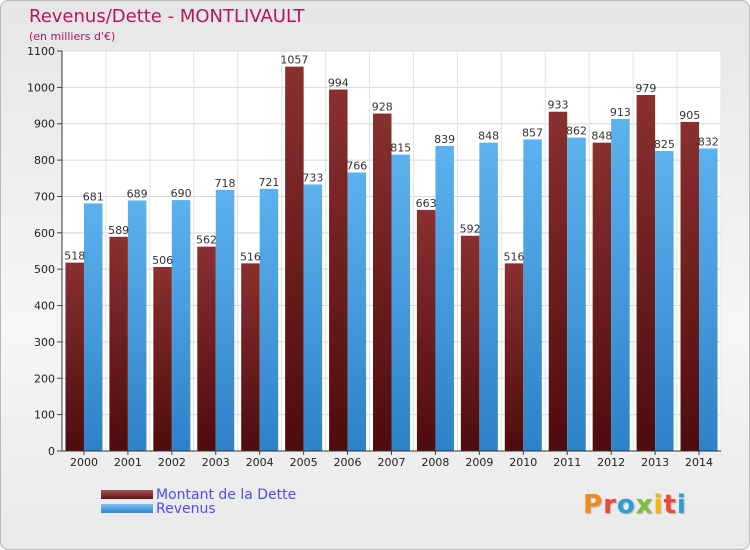  What do you see at coordinates (435, 462) in the screenshot?
I see `x-tick-label: 2008` at bounding box center [435, 462].